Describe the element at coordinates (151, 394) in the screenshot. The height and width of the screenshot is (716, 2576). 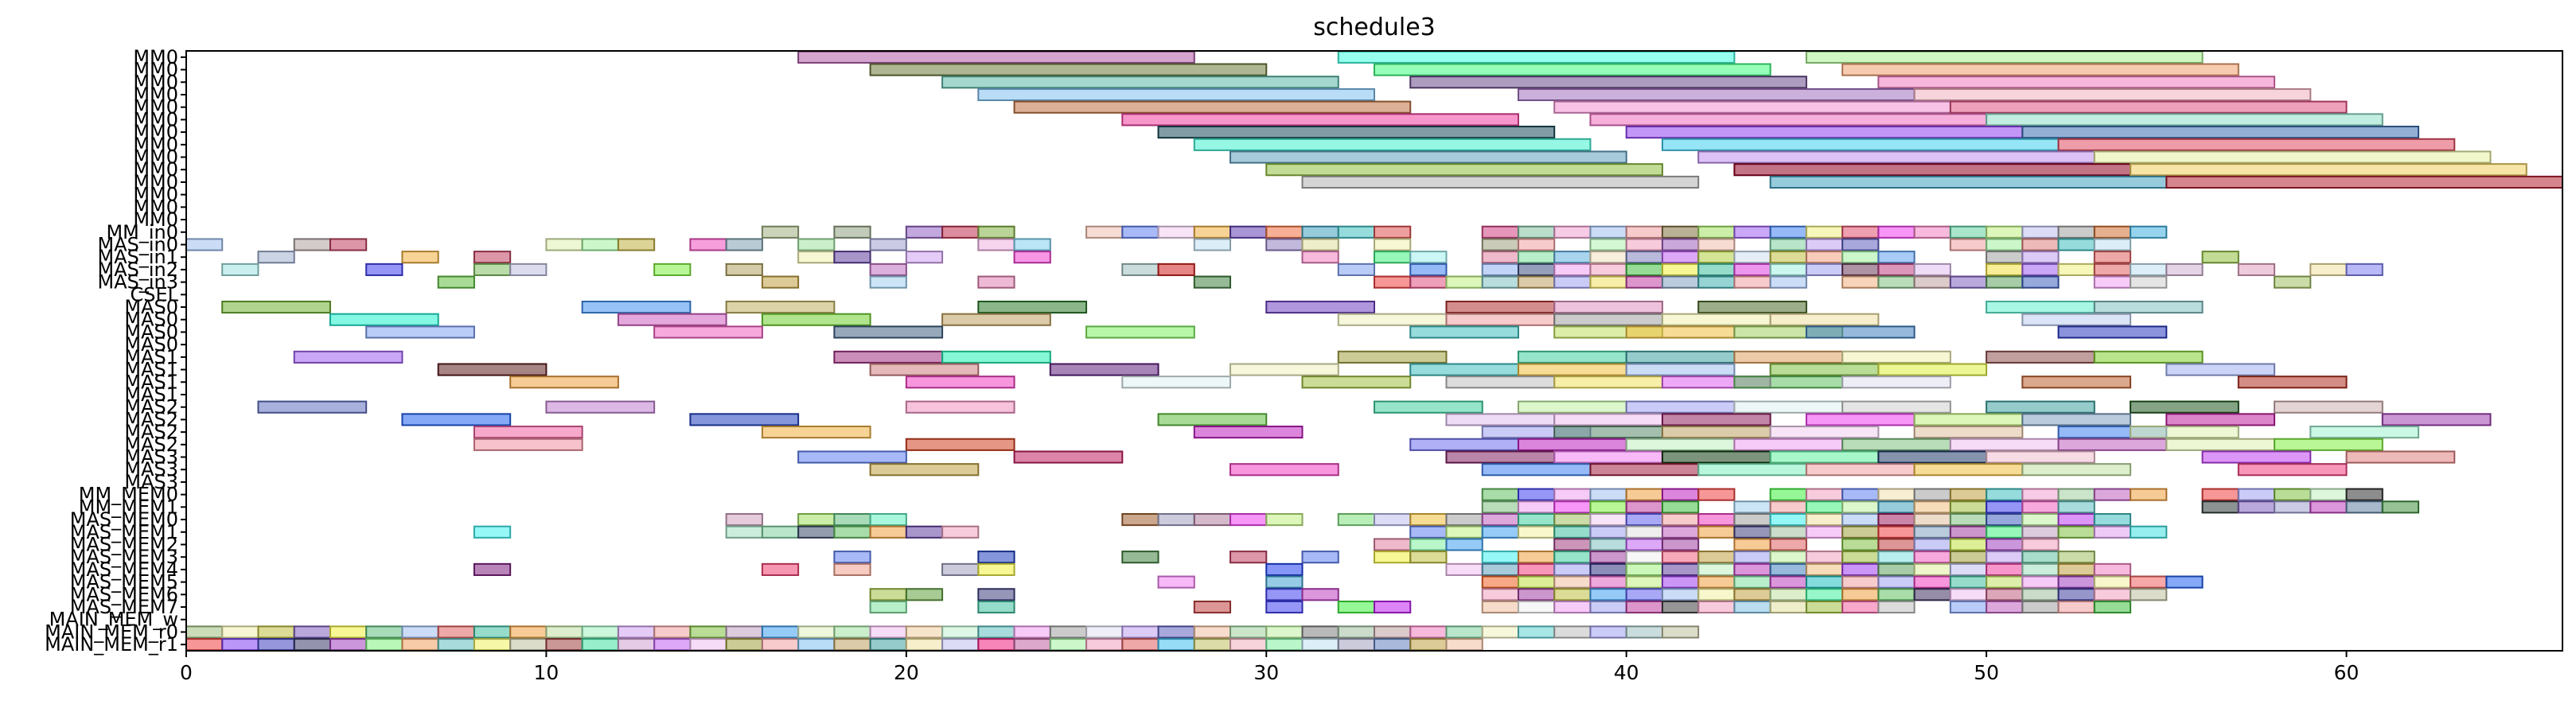
I see `y-tick-label: MAS1` at that location.